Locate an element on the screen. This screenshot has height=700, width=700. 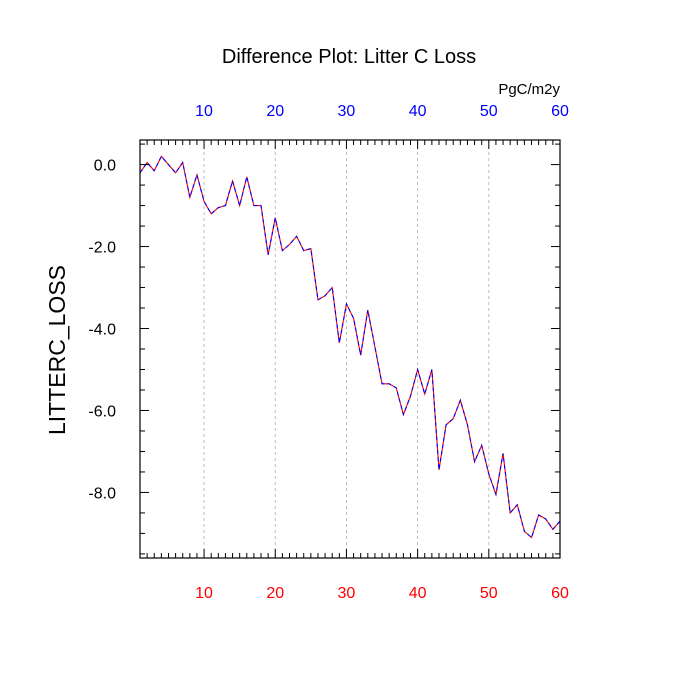
y-axis-label: LITTERC_LOSS is located at coordinates (57, 350).